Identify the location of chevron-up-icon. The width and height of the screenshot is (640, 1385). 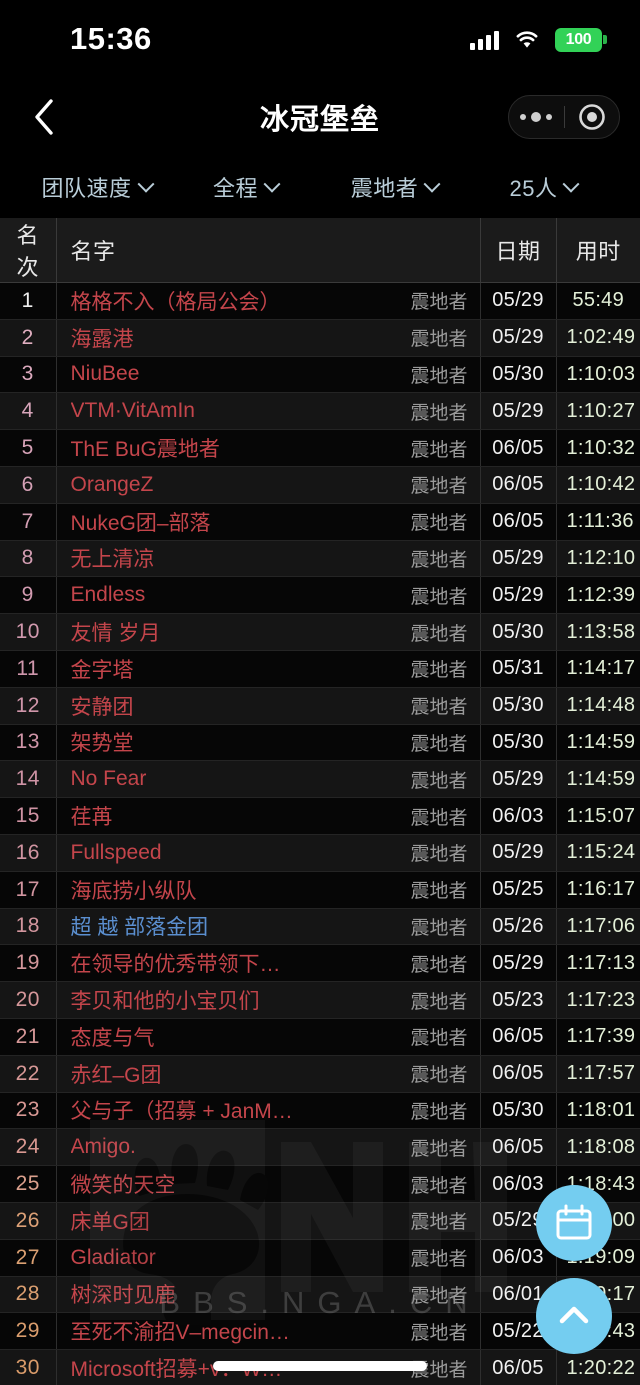
(574, 1315).